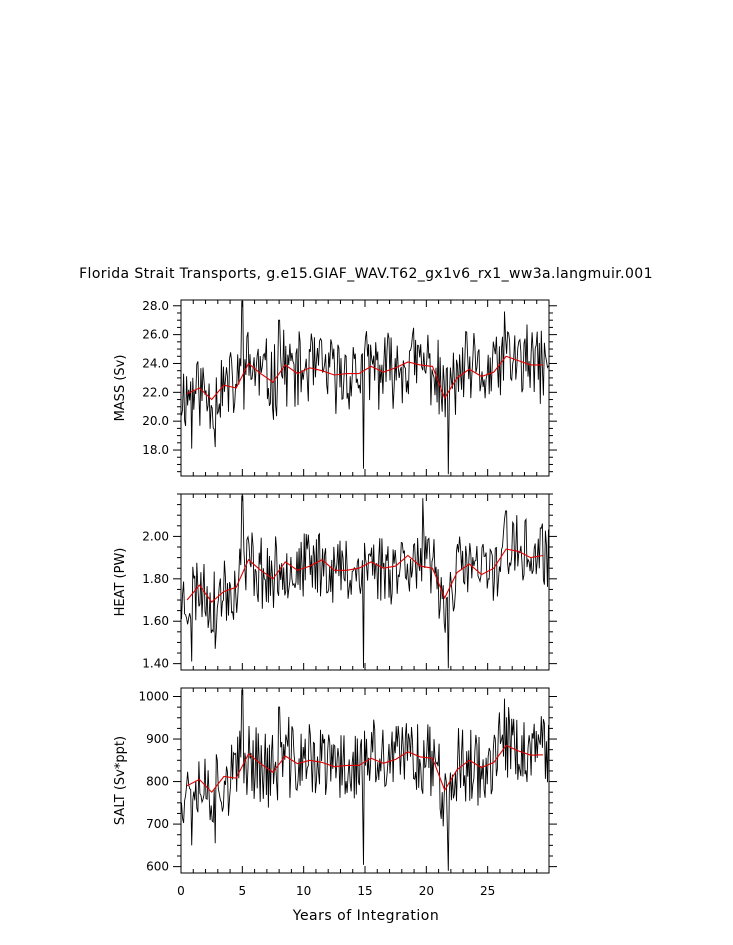 This screenshot has width=733, height=945. Describe the element at coordinates (155, 306) in the screenshot. I see `y-tick-label: 28.0` at that location.